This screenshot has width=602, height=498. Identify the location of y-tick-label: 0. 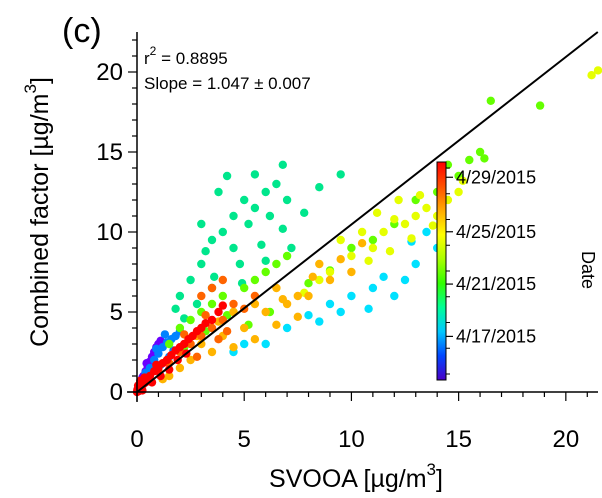
(116, 392).